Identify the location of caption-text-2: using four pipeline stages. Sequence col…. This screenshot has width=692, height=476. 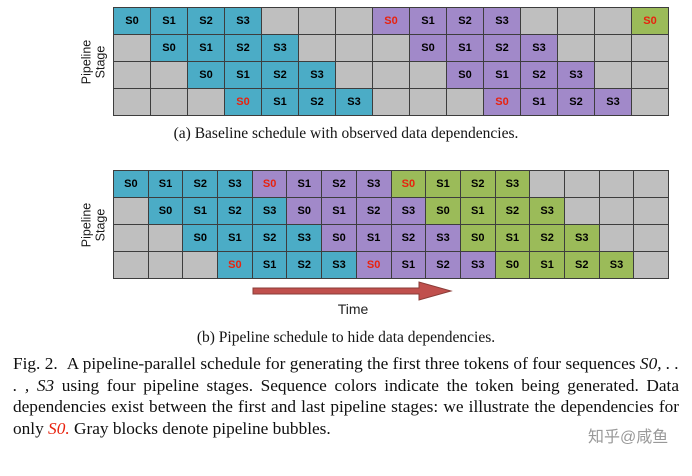
(346, 406).